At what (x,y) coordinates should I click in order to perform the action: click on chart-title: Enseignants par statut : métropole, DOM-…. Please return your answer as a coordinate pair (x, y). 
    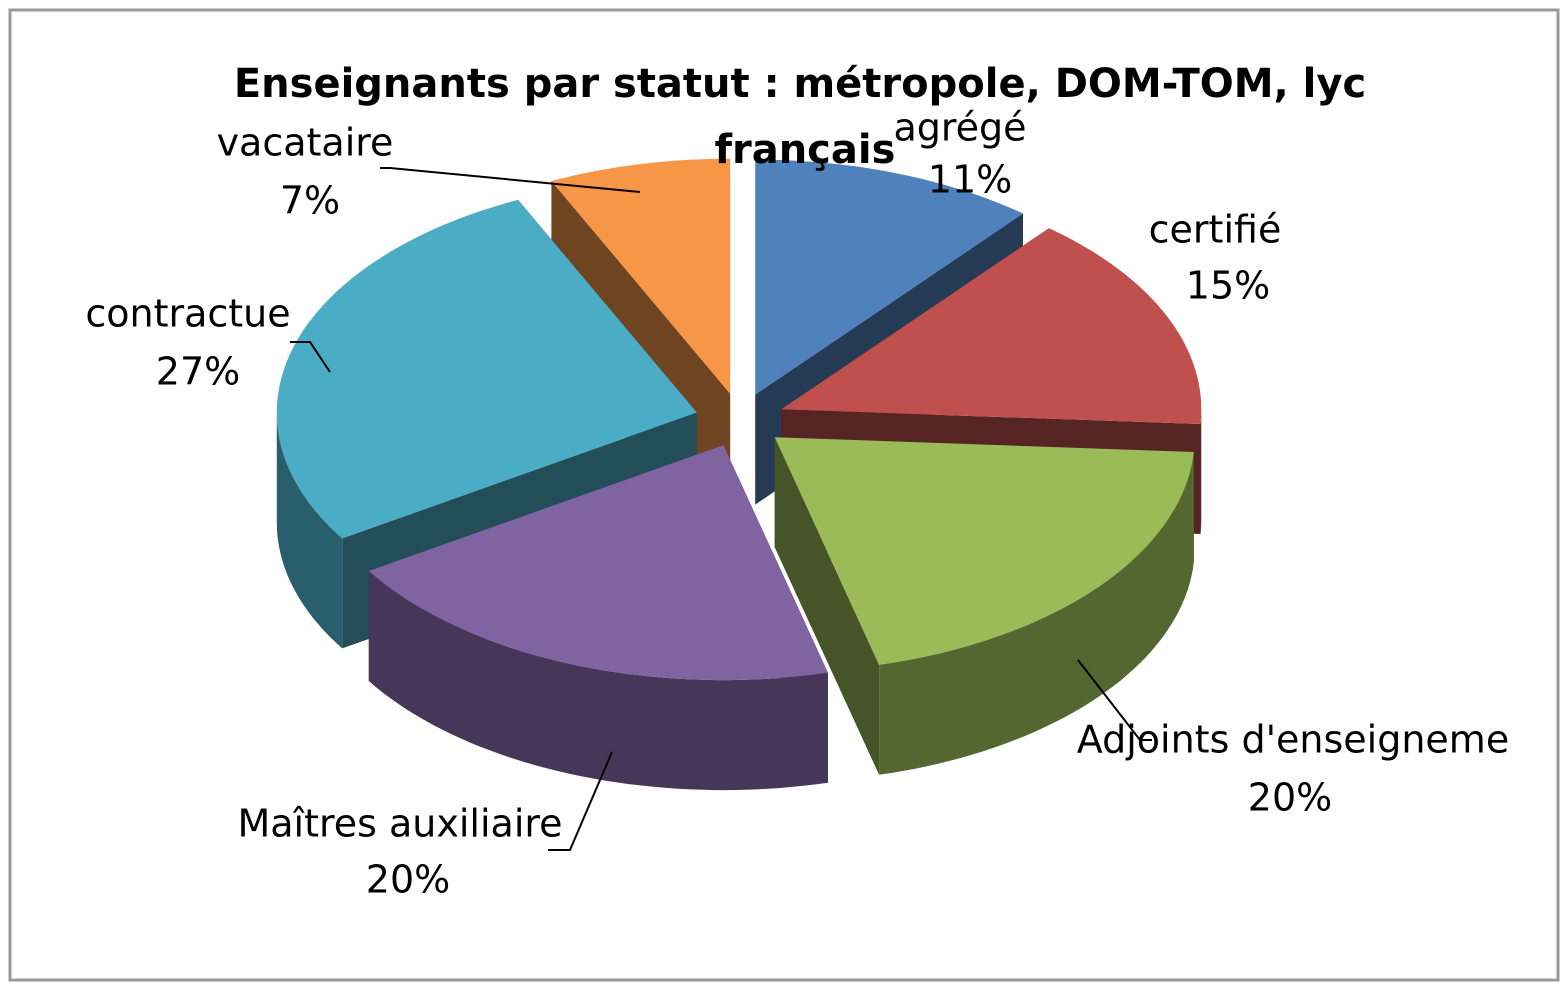
    Looking at the image, I should click on (800, 84).